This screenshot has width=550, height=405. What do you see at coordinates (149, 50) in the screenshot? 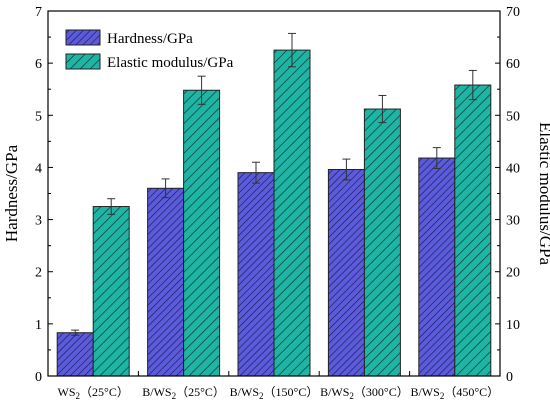
I see `legend: Hardness/GPa Elastic modulus/GPa` at bounding box center [149, 50].